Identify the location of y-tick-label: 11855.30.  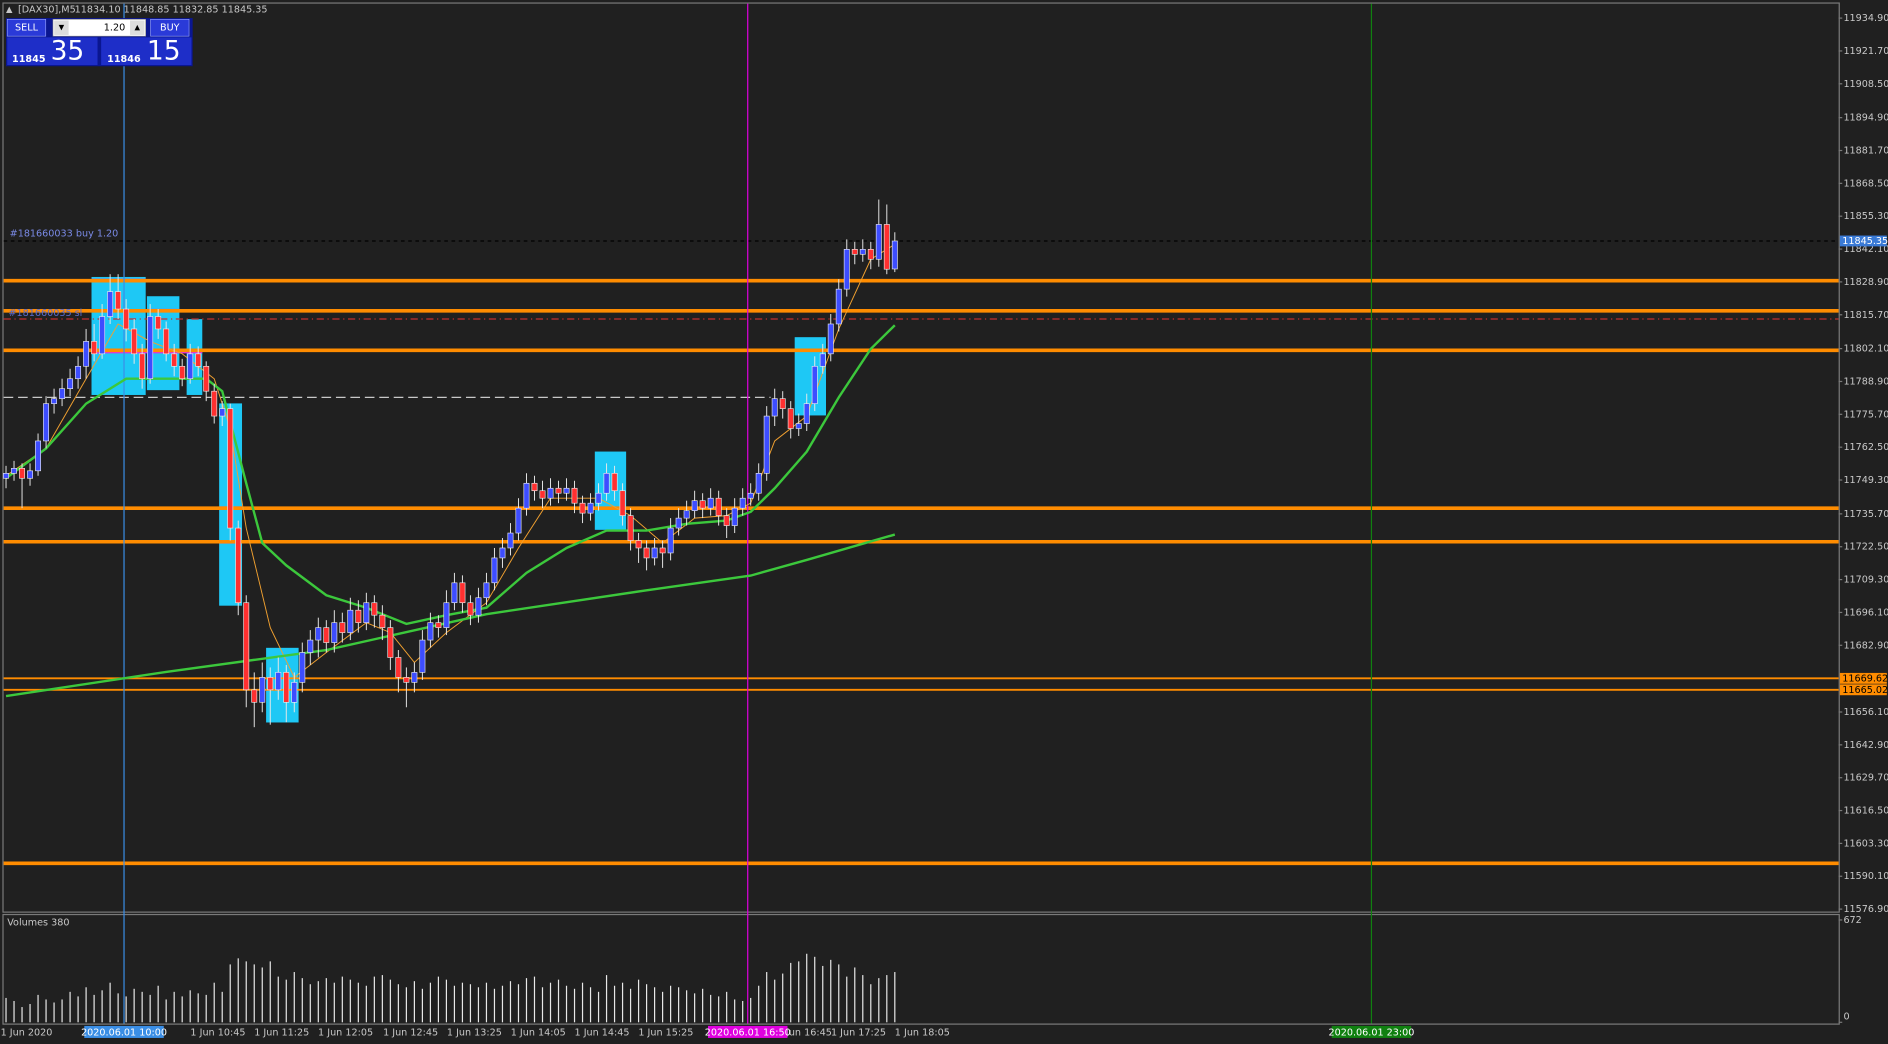
(1865, 216).